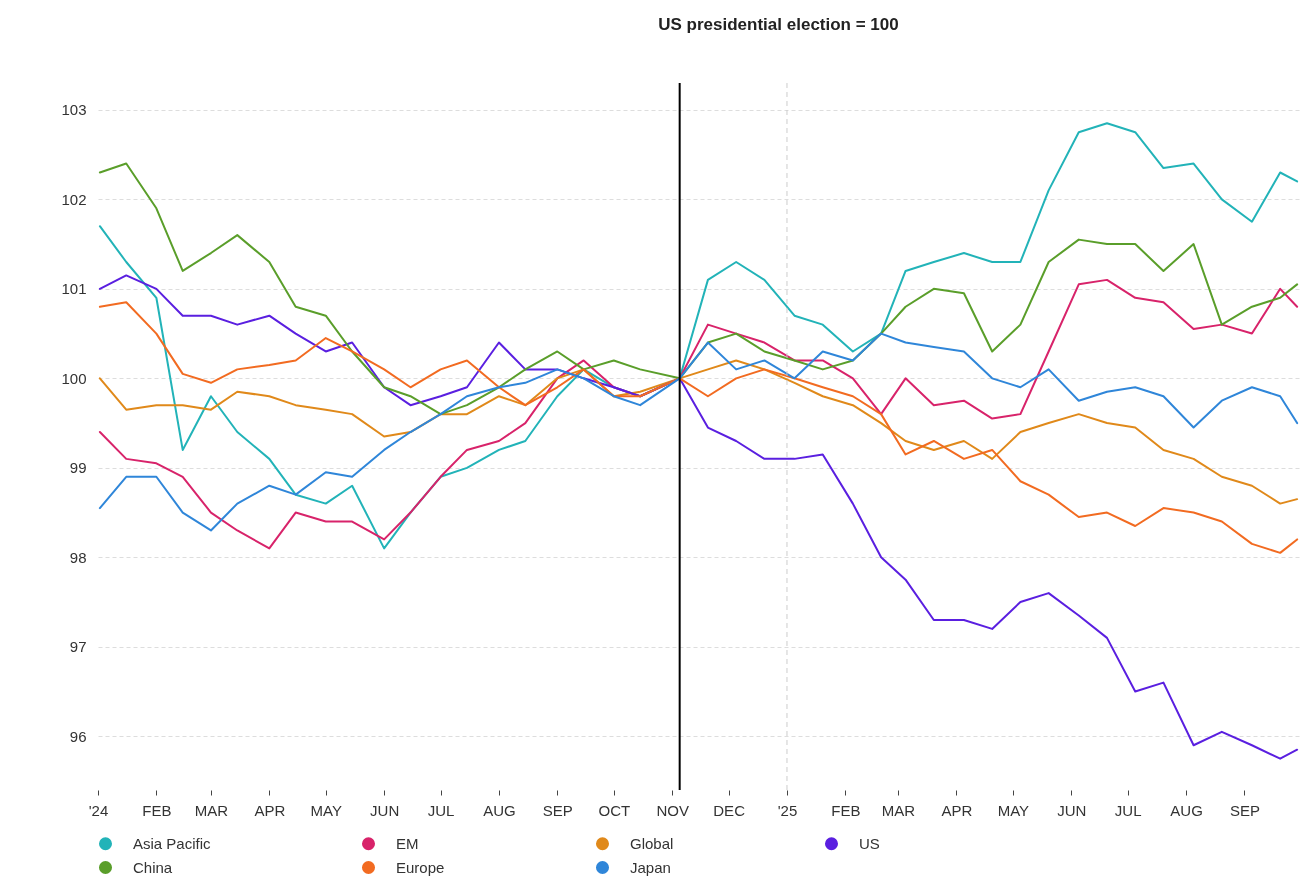 The height and width of the screenshot is (894, 1303). Describe the element at coordinates (787, 810) in the screenshot. I see `x-tick-label: '25` at that location.